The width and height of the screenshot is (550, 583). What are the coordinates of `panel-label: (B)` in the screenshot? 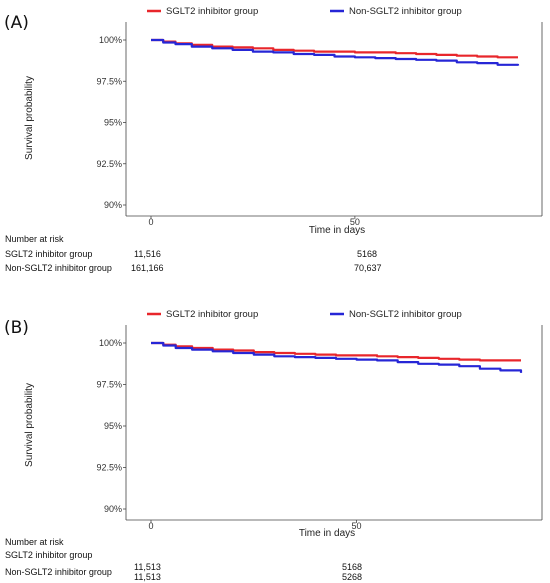 It's located at (16, 328).